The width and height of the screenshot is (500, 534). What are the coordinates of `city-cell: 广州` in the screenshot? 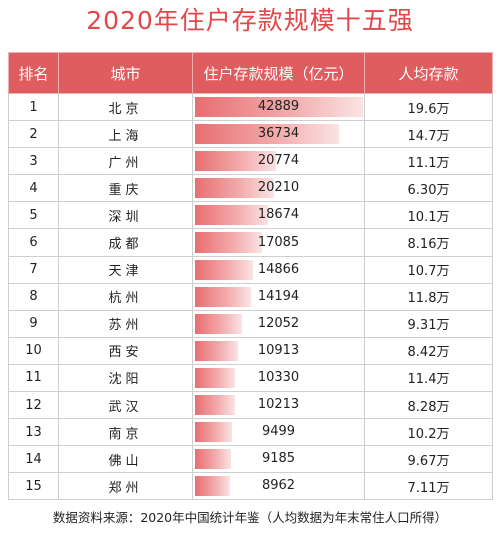 It's located at (125, 161).